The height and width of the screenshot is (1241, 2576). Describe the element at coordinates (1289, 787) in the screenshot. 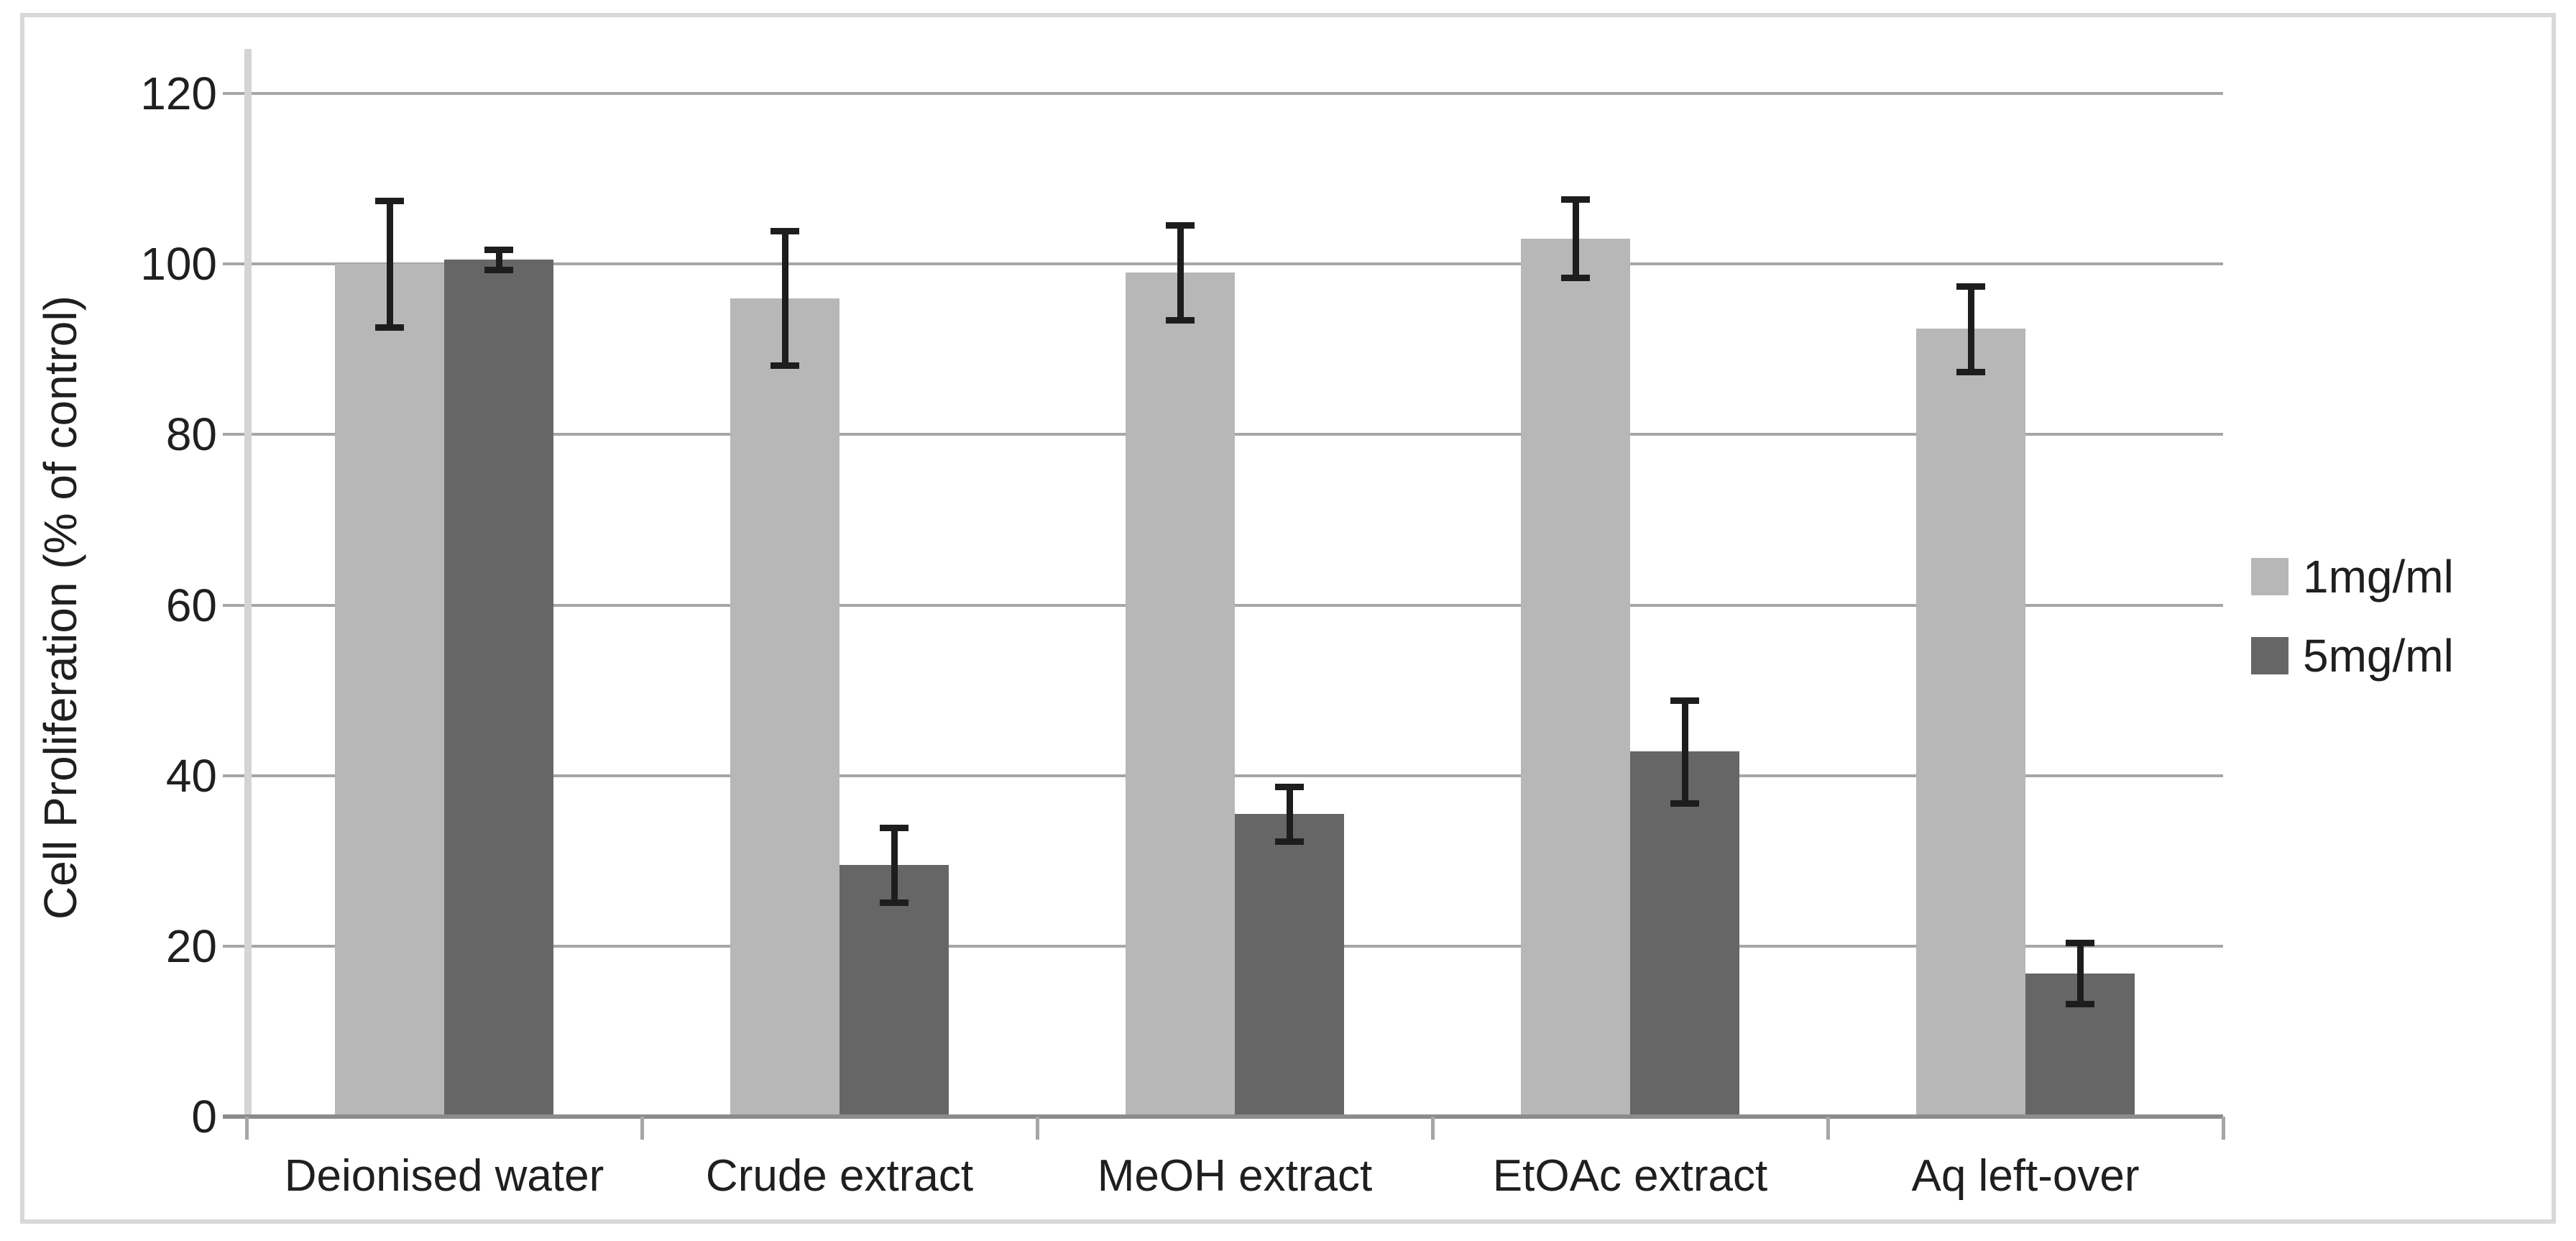

I see `error-bar-cap-high-5mg-ml-meoh-extract` at that location.